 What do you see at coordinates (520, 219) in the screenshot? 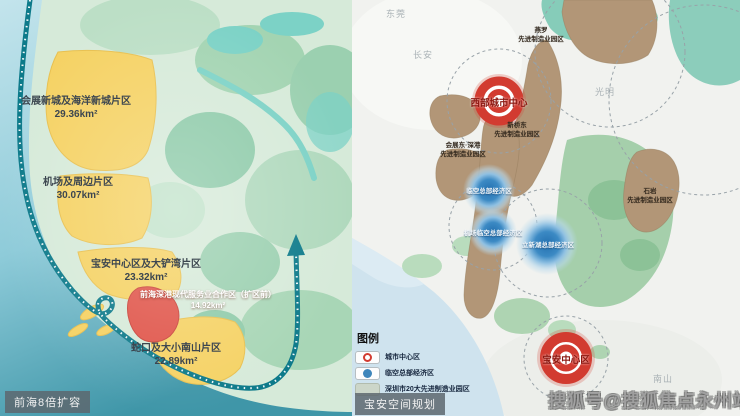
I see `hub-circles` at bounding box center [520, 219].